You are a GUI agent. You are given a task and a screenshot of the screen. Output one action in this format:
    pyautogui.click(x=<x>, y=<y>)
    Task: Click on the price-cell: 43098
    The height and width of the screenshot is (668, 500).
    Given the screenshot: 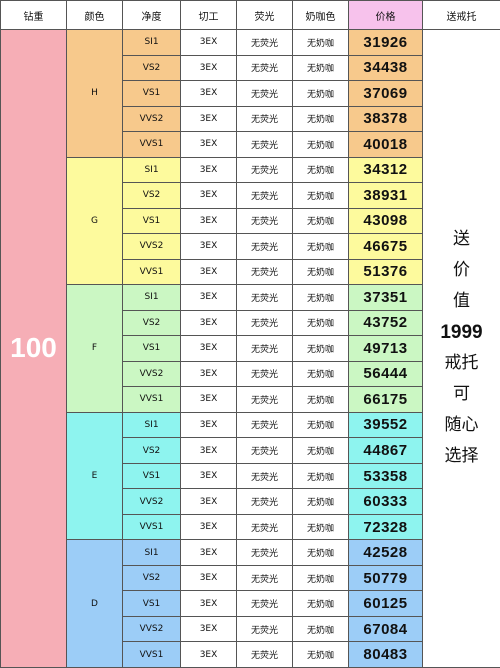 What is the action you would take?
    pyautogui.click(x=386, y=221)
    